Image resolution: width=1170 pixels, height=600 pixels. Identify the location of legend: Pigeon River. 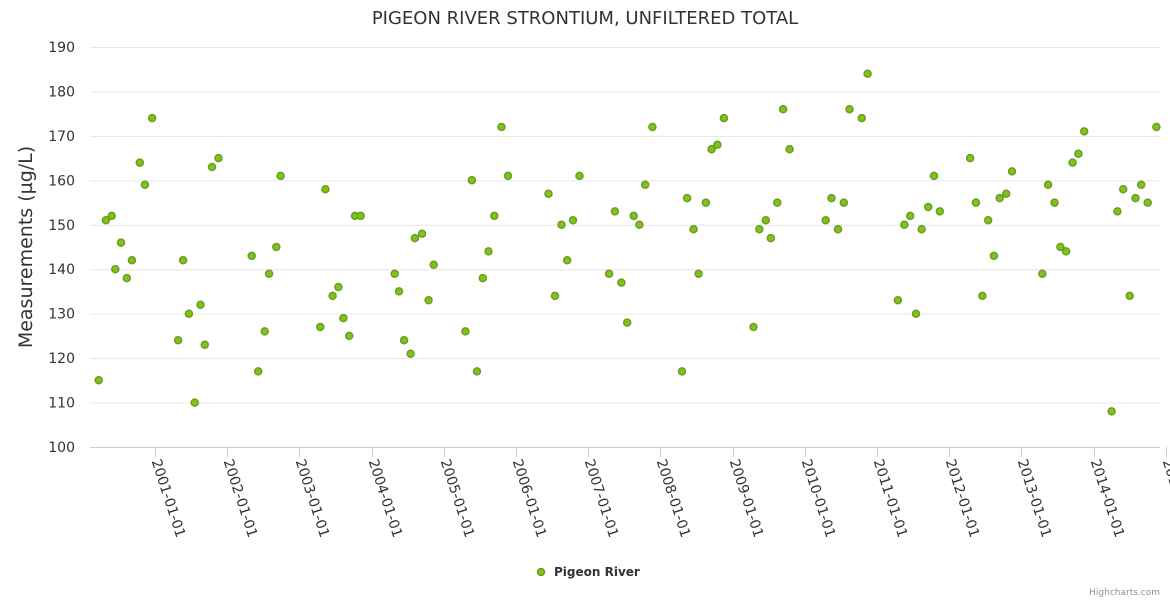
(588, 572).